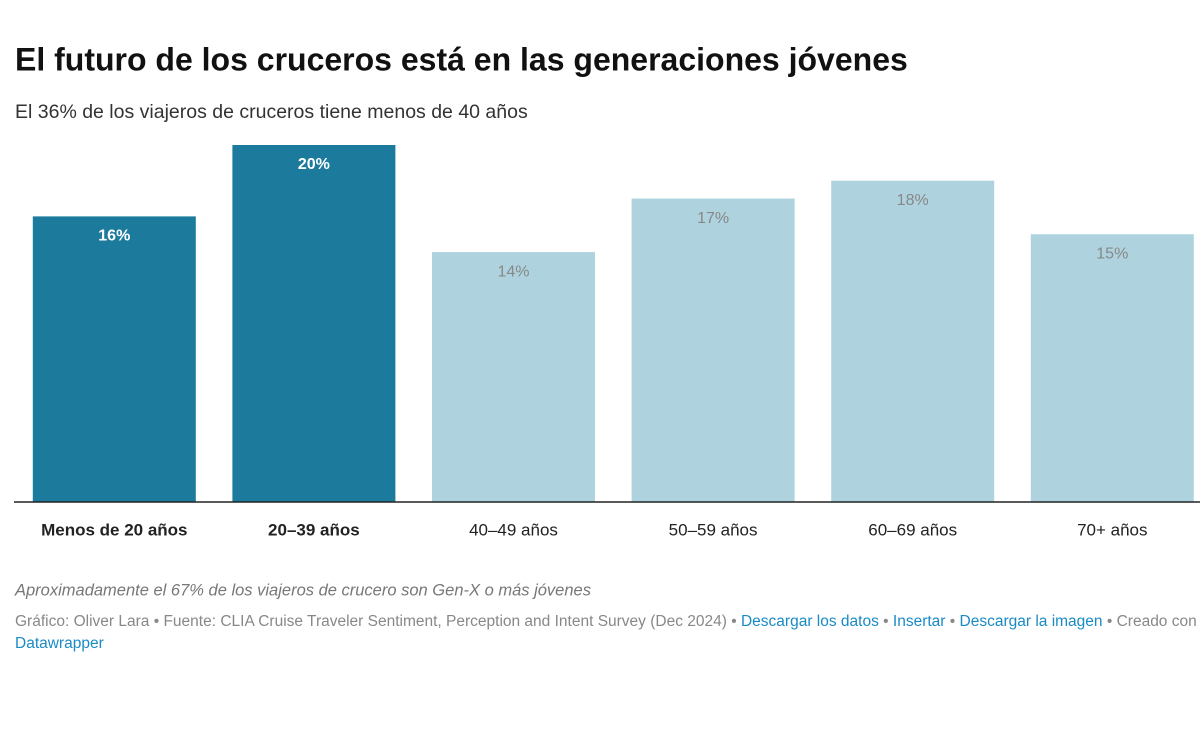 The height and width of the screenshot is (736, 1200). I want to click on link: Descargar la imagen, so click(1031, 621).